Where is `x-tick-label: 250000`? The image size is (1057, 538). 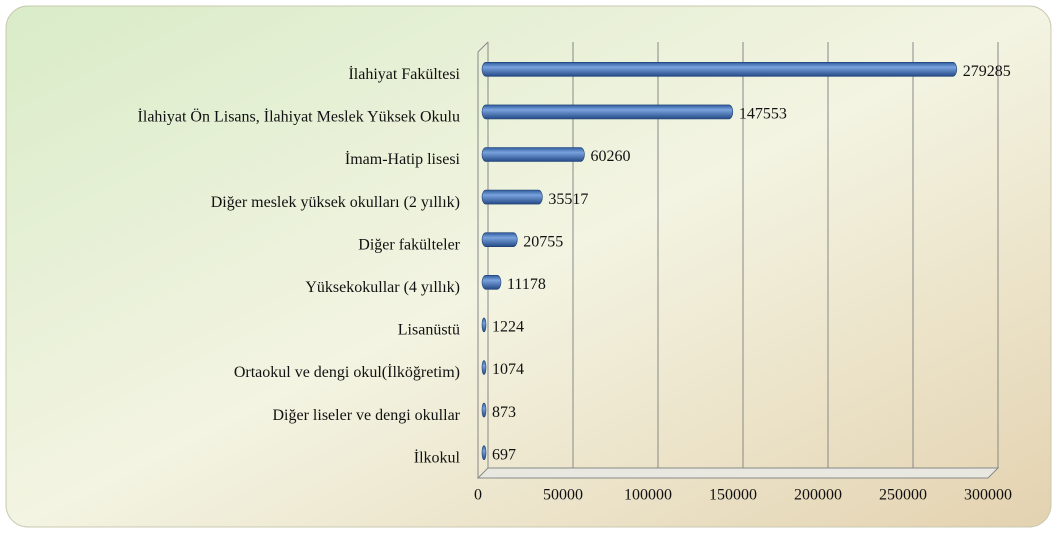 x-tick-label: 250000 is located at coordinates (903, 495).